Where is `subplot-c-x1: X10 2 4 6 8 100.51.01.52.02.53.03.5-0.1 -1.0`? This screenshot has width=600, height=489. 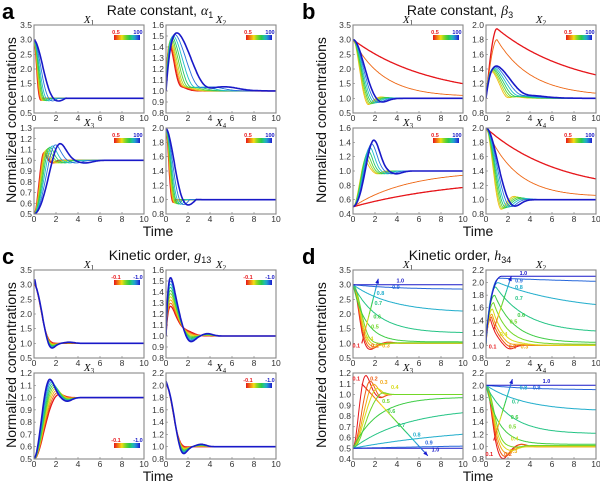 subplot-c-x1: X10 2 4 6 8 100.51.01.52.02.53.03.5-0.1 -1.0 is located at coordinates (84, 313).